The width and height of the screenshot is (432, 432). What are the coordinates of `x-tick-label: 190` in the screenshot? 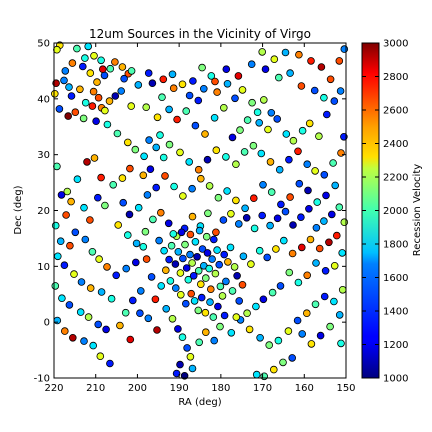 It's located at (179, 388).